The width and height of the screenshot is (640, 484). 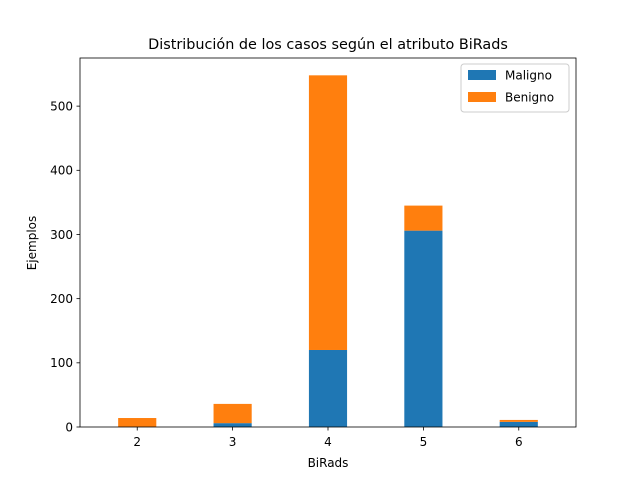 I want to click on x-tick-label: 5, so click(x=424, y=442).